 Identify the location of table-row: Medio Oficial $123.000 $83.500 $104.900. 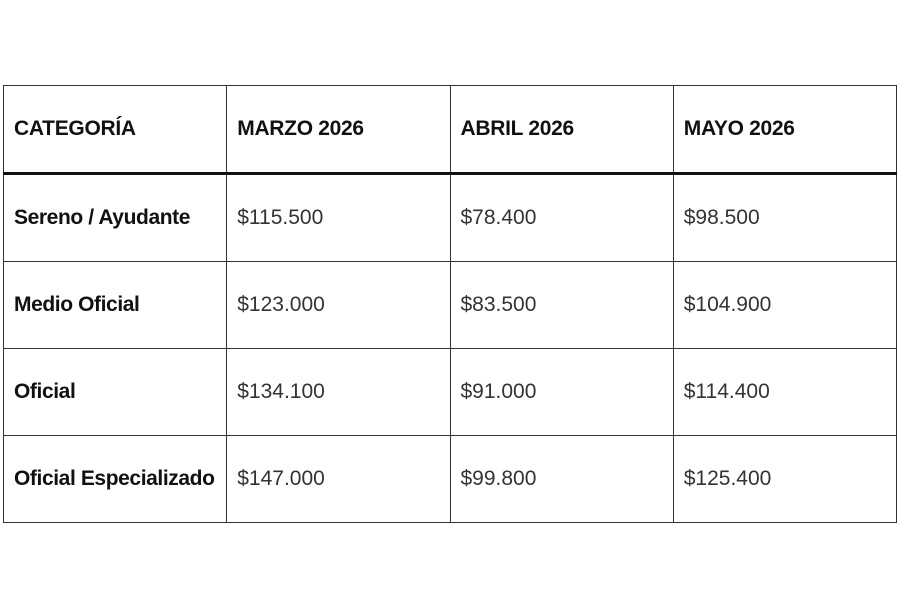
(450, 305).